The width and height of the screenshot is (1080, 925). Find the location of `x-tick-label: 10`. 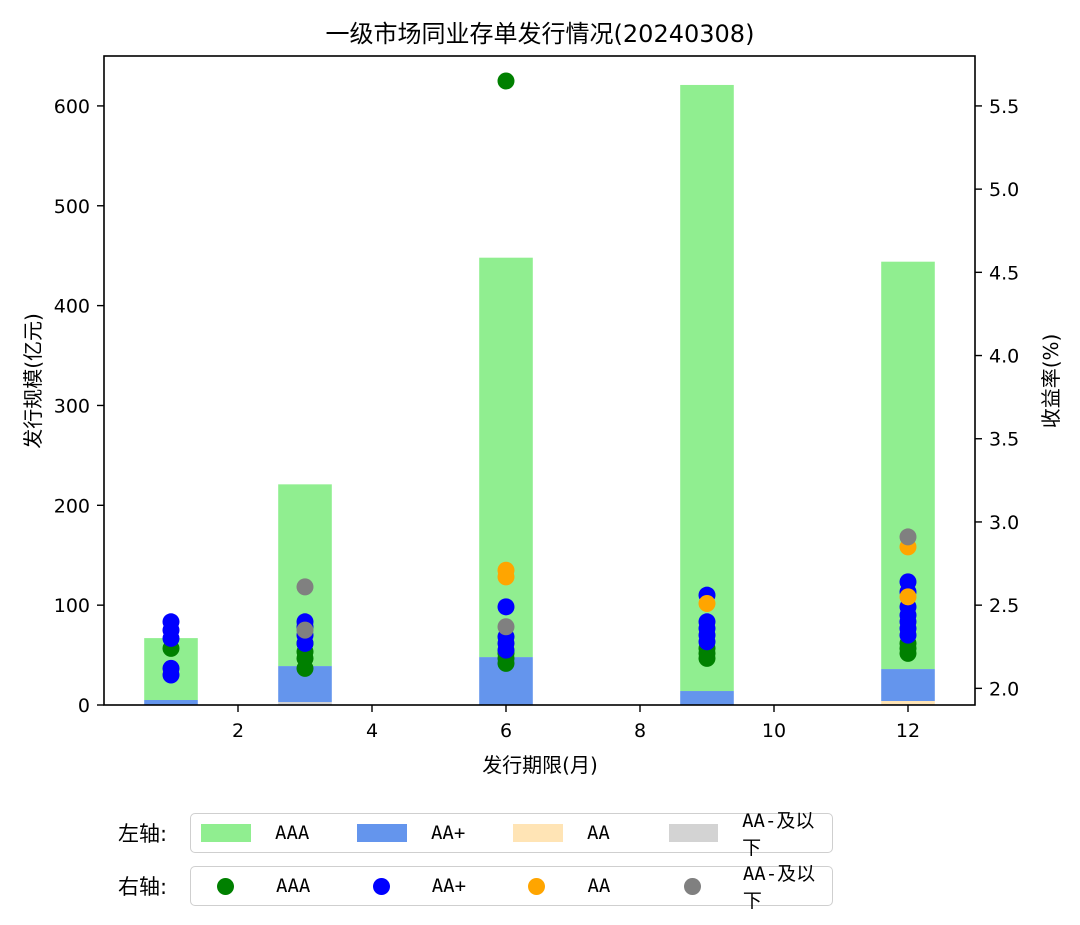

x-tick-label: 10 is located at coordinates (774, 731).